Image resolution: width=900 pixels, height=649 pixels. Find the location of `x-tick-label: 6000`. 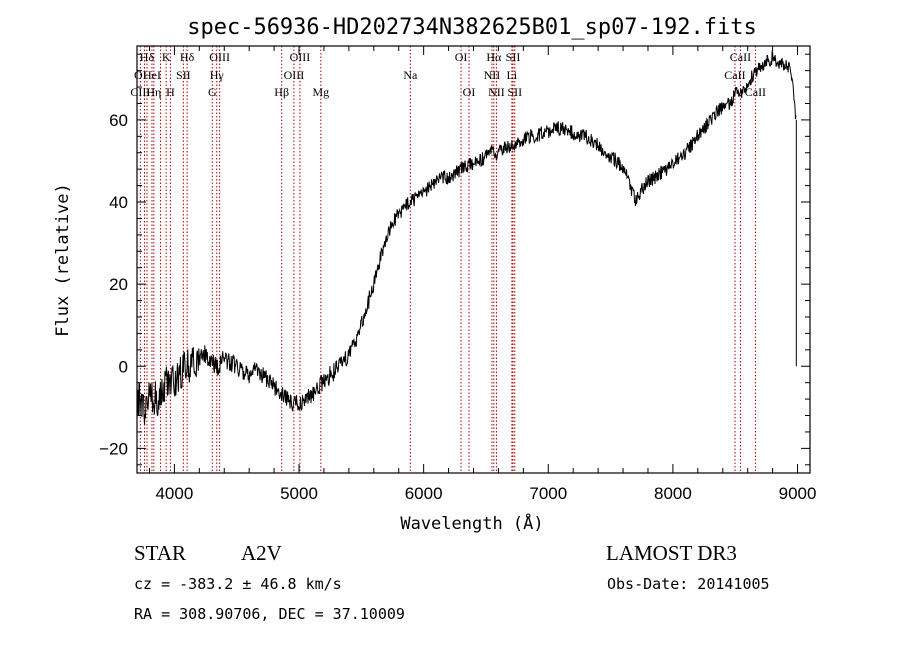

x-tick-label: 6000 is located at coordinates (424, 493).